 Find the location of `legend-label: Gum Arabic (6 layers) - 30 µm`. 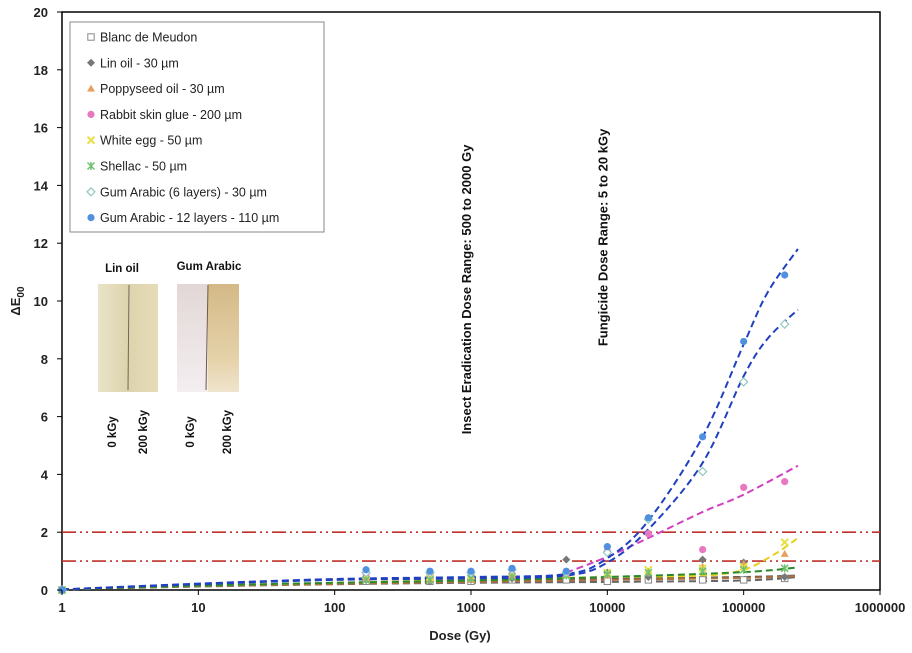

legend-label: Gum Arabic (6 layers) - 30 µm is located at coordinates (183, 192).